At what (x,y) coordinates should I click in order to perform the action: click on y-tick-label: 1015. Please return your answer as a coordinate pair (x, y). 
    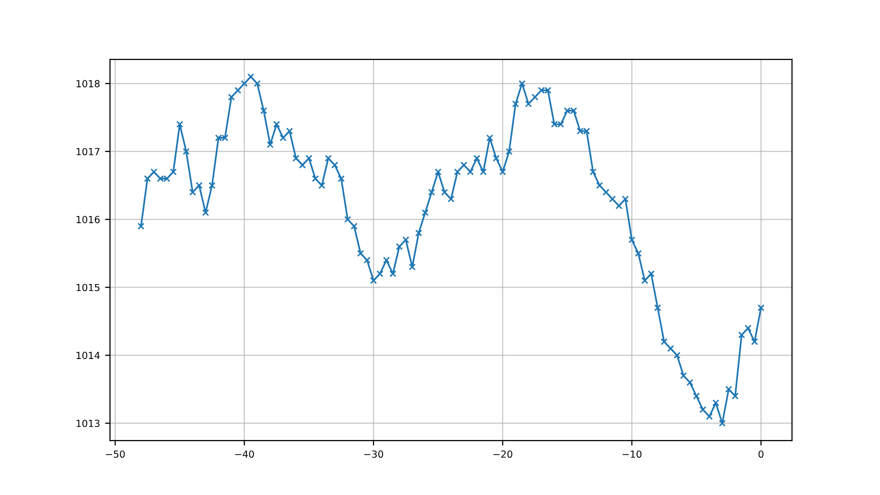
    Looking at the image, I should click on (88, 288).